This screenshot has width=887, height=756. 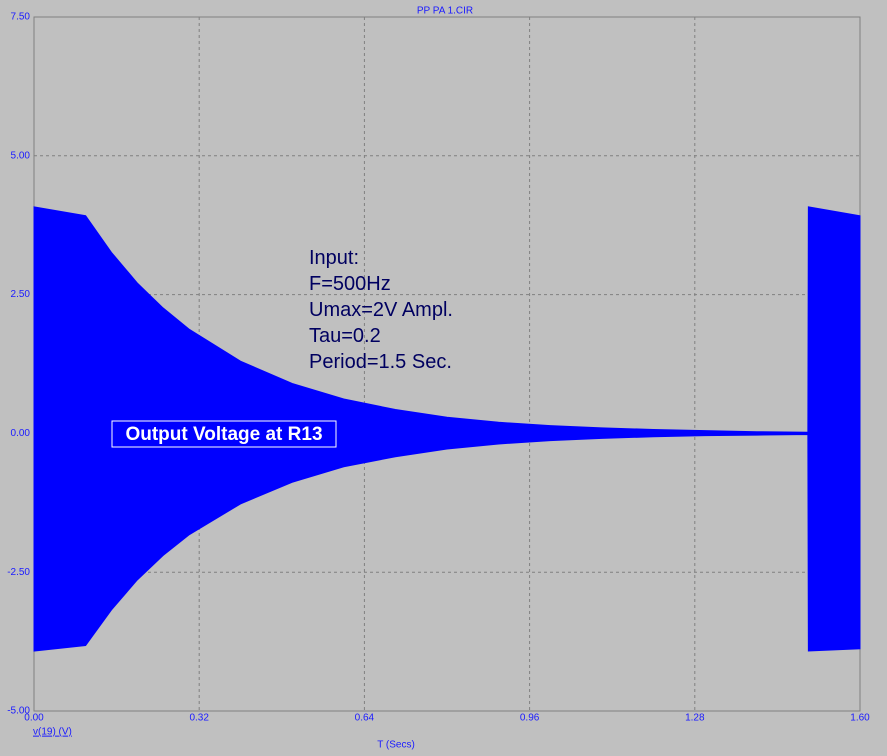 What do you see at coordinates (445, 11) in the screenshot?
I see `chart-title: PP PA 1.CIR` at bounding box center [445, 11].